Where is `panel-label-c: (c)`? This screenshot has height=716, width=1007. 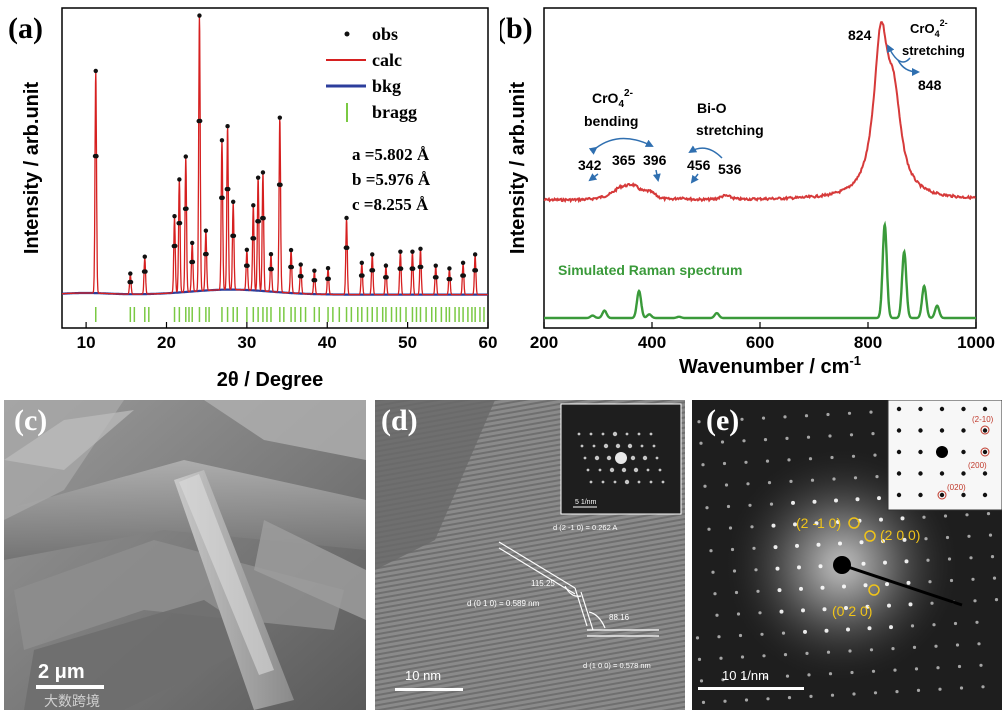 panel-label-c: (c) is located at coordinates (30, 420).